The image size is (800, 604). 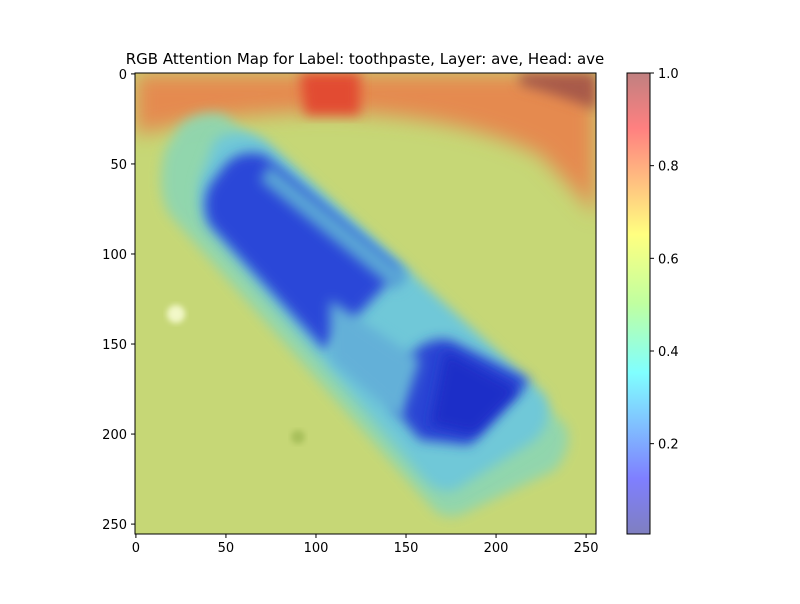 What do you see at coordinates (114, 525) in the screenshot?
I see `y-tick-label: 250` at bounding box center [114, 525].